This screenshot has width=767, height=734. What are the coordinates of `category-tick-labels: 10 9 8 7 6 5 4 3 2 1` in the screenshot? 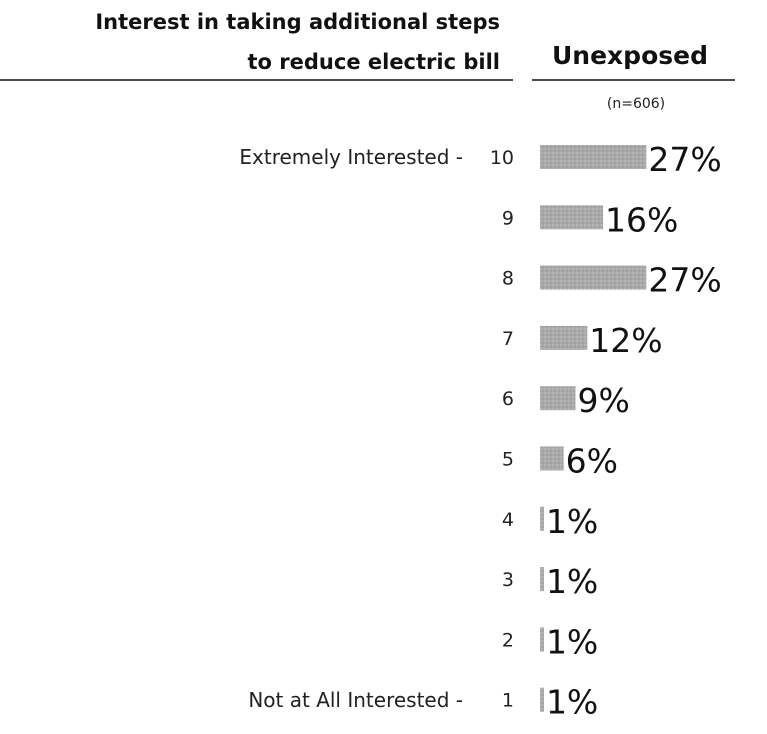 It's located at (502, 429).